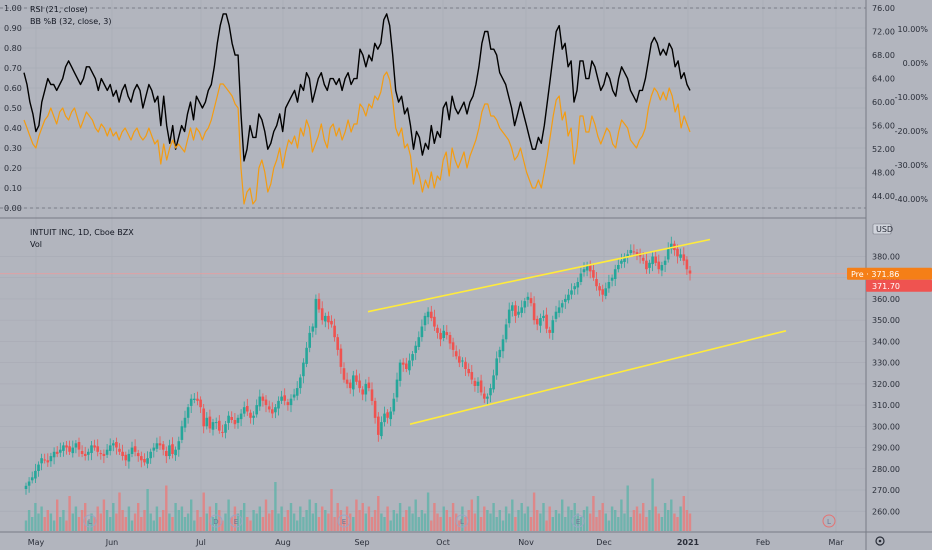 The width and height of the screenshot is (932, 550). I want to click on marker-circle, so click(90, 521).